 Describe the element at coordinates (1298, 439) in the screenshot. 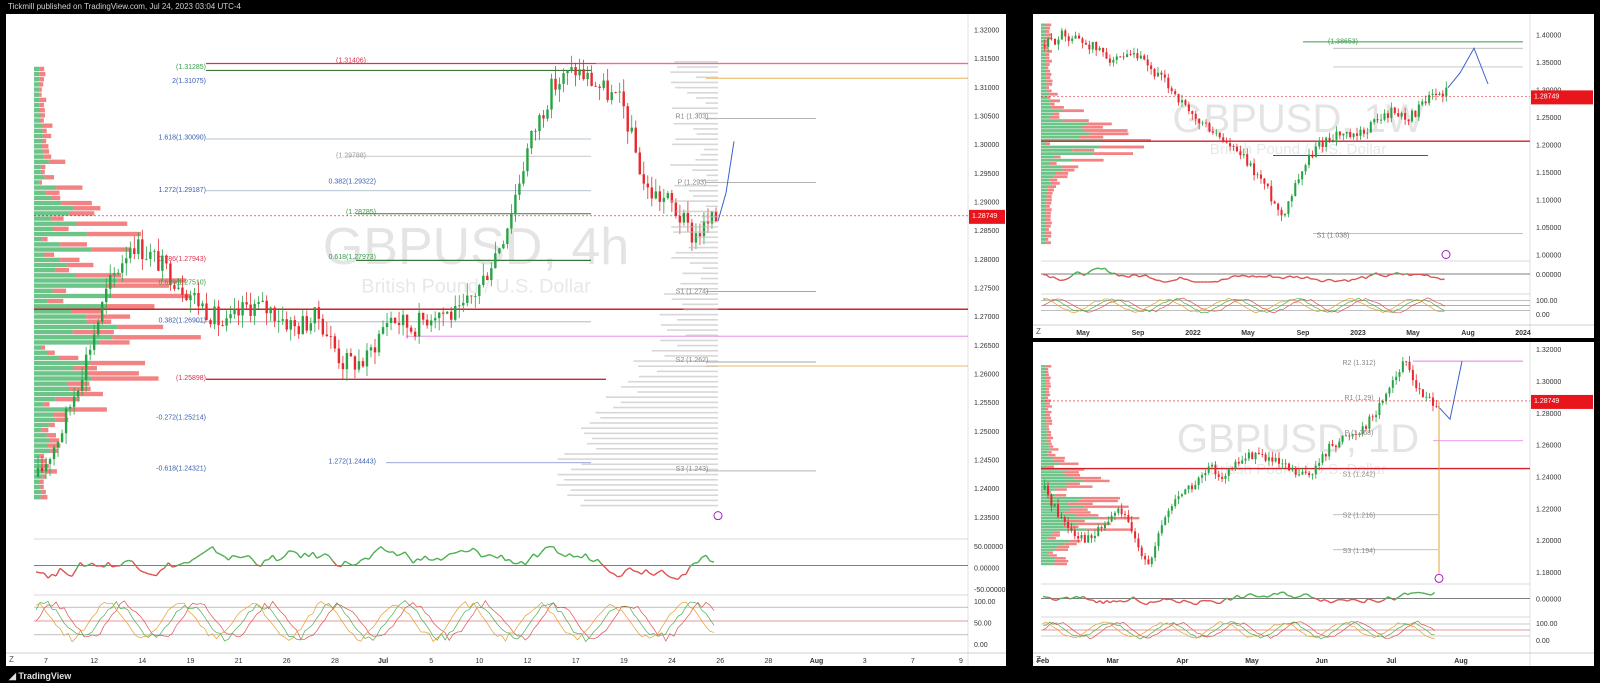

I see `watermark-symbol: GBPUSD, 1D` at that location.